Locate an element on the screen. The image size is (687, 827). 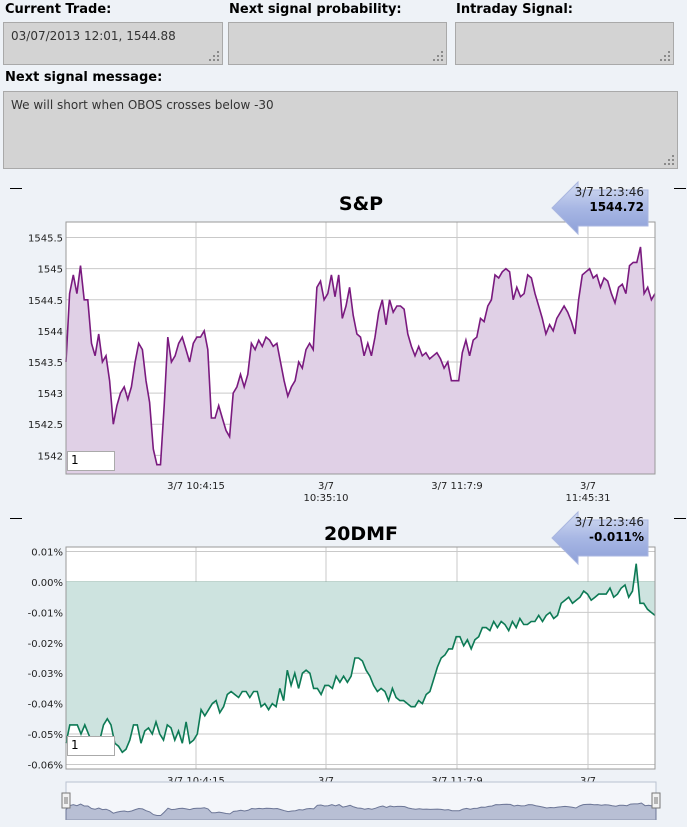
y-tick-label: -0.02% is located at coordinates (45, 644).